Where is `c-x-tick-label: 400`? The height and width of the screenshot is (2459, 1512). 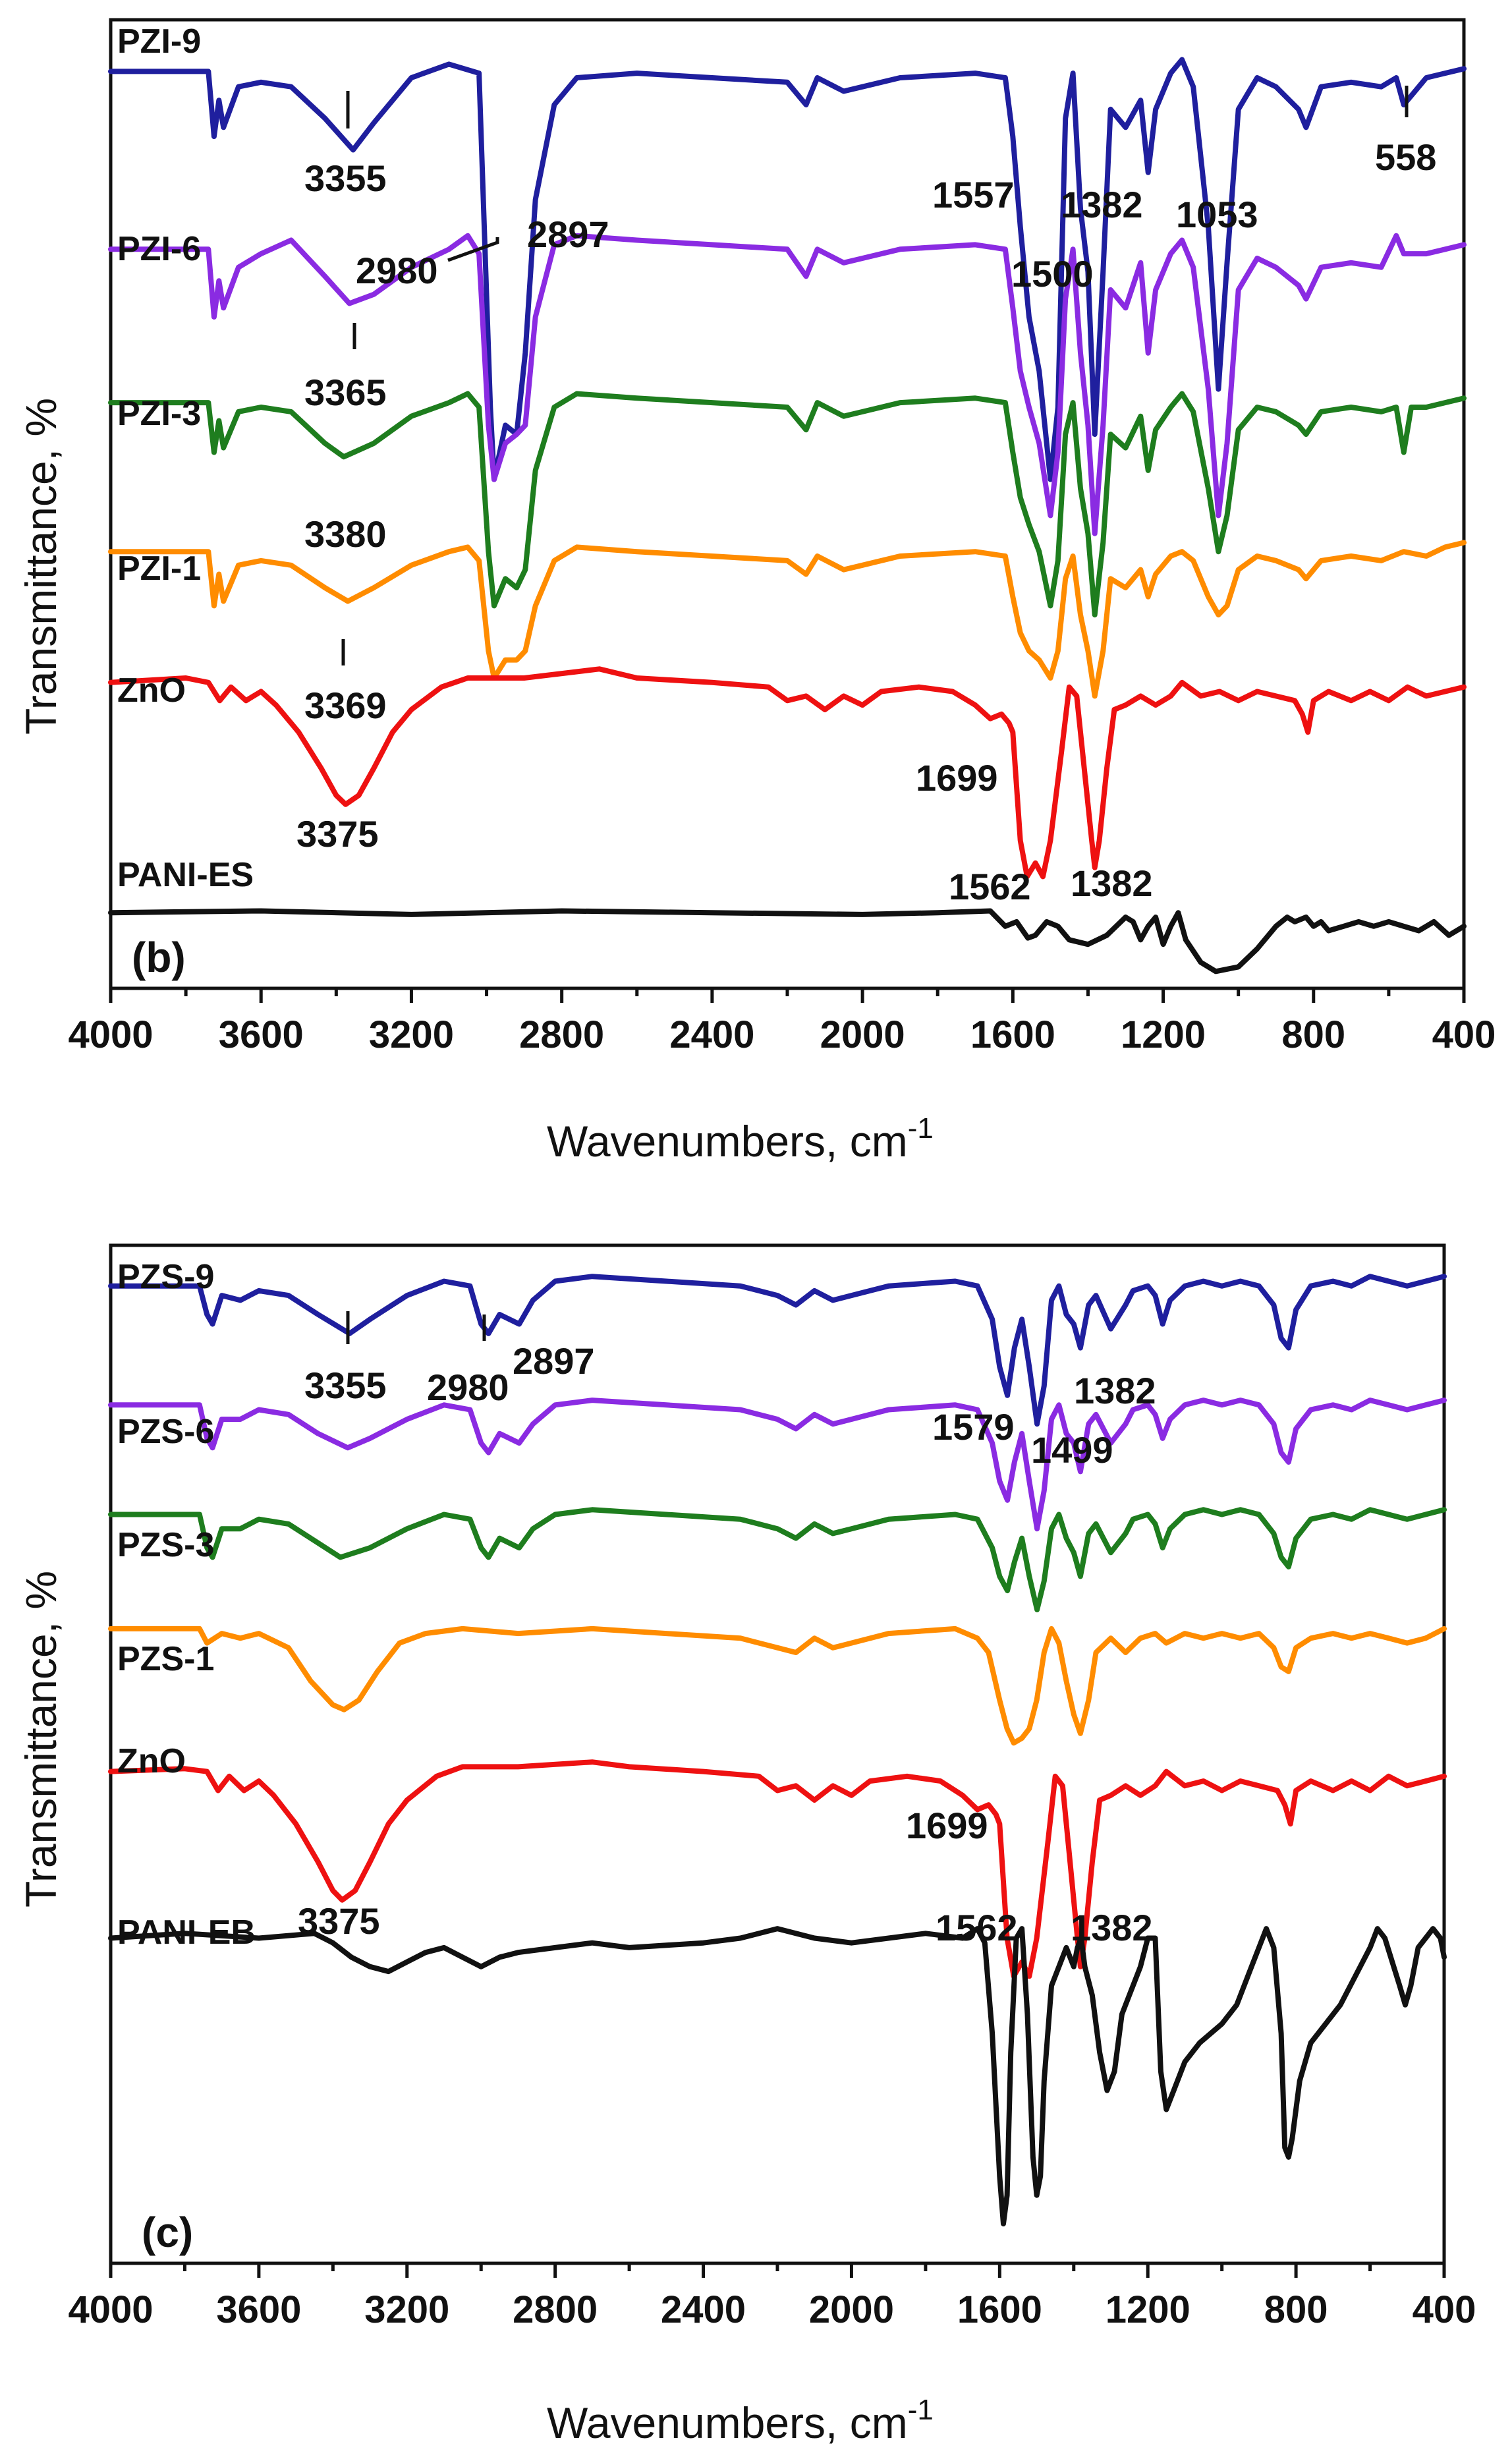
c-x-tick-label: 400 is located at coordinates (1444, 2309).